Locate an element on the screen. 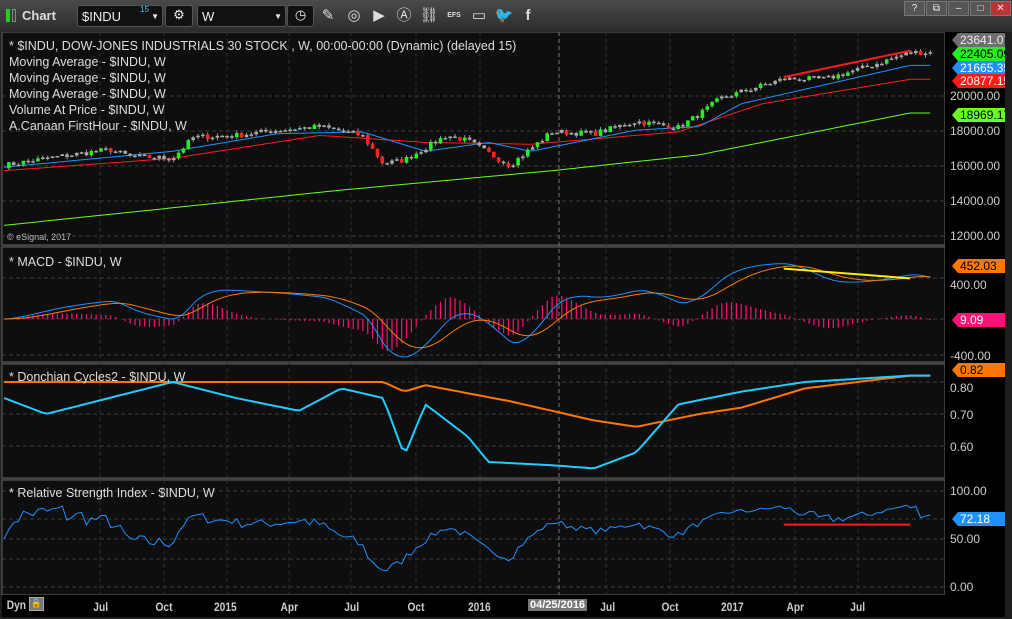 The height and width of the screenshot is (619, 1012). x-tick: Oct is located at coordinates (416, 607).